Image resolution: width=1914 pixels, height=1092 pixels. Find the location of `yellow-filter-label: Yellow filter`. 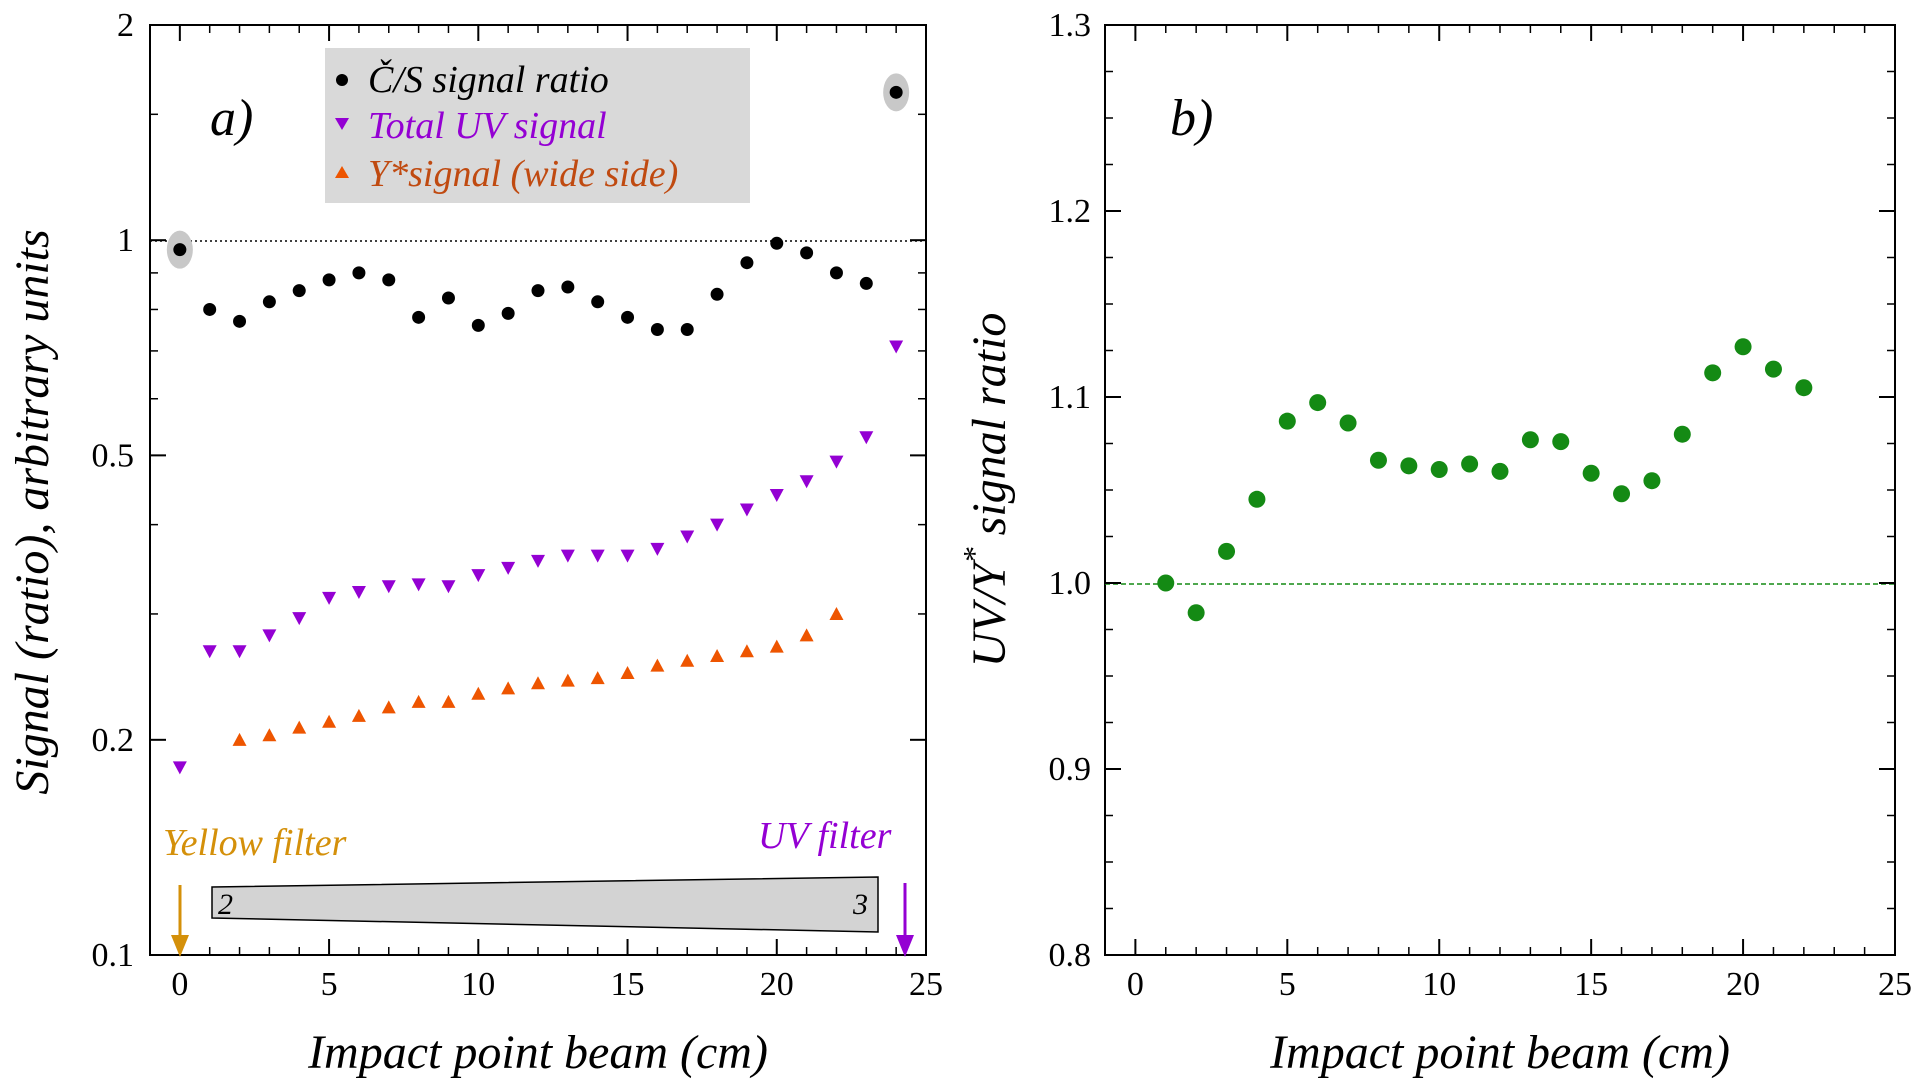

yellow-filter-label: Yellow filter is located at coordinates (255, 843).